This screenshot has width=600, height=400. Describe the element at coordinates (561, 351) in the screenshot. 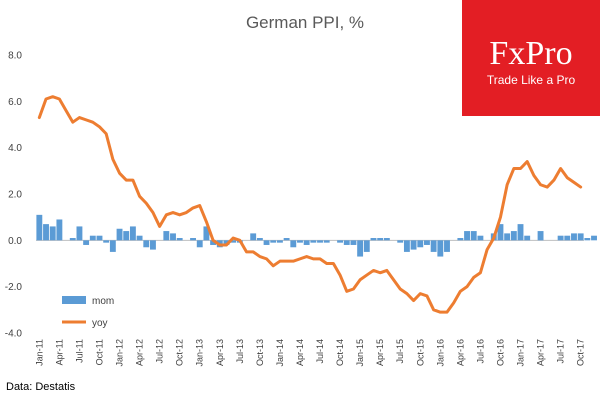

I see `x-tick-label: Jul-17` at that location.